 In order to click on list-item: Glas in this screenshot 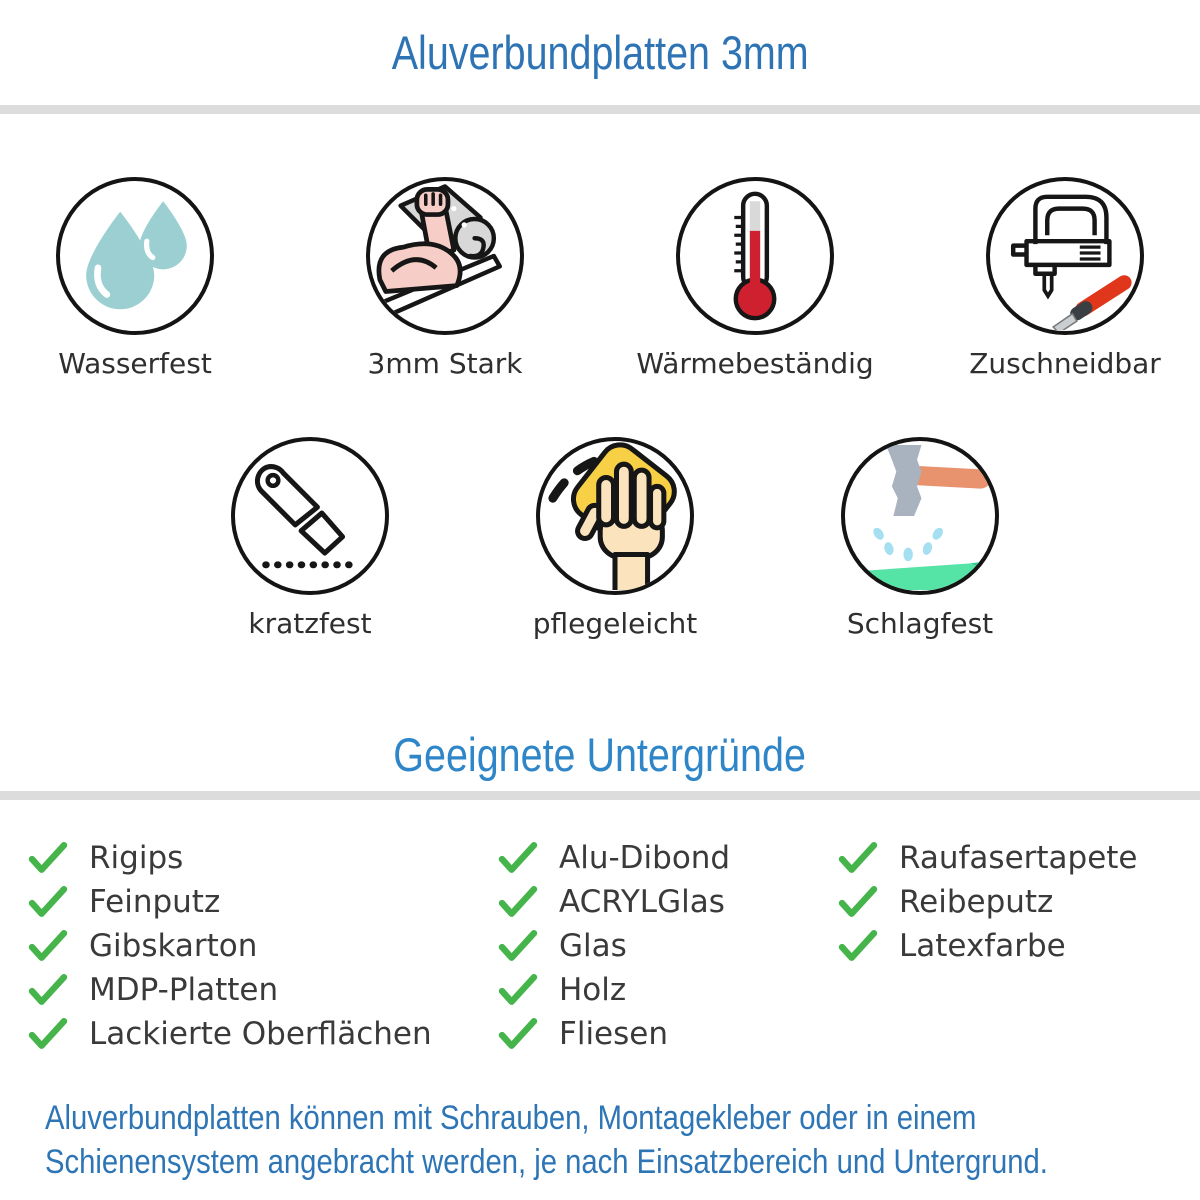, I will do `click(668, 946)`.